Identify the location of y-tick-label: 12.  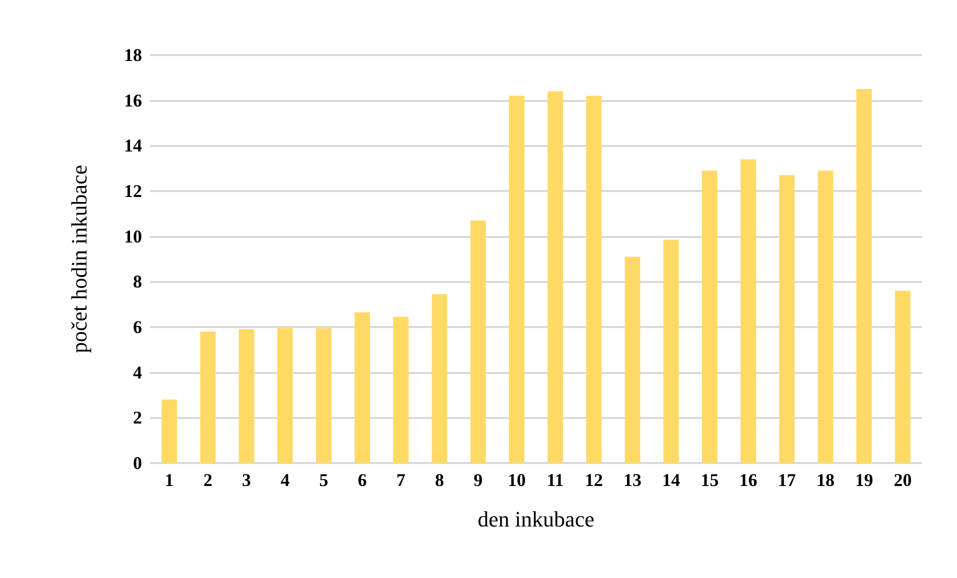
(133, 191).